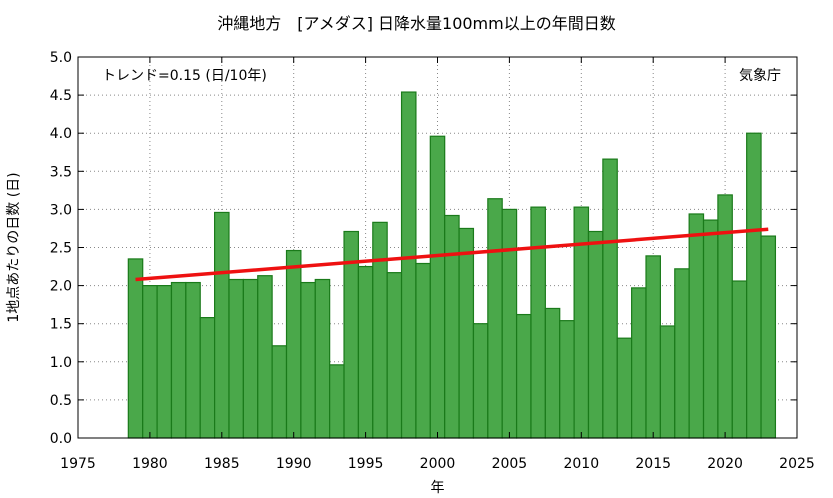  Describe the element at coordinates (438, 464) in the screenshot. I see `x-tick-label: 2000` at that location.